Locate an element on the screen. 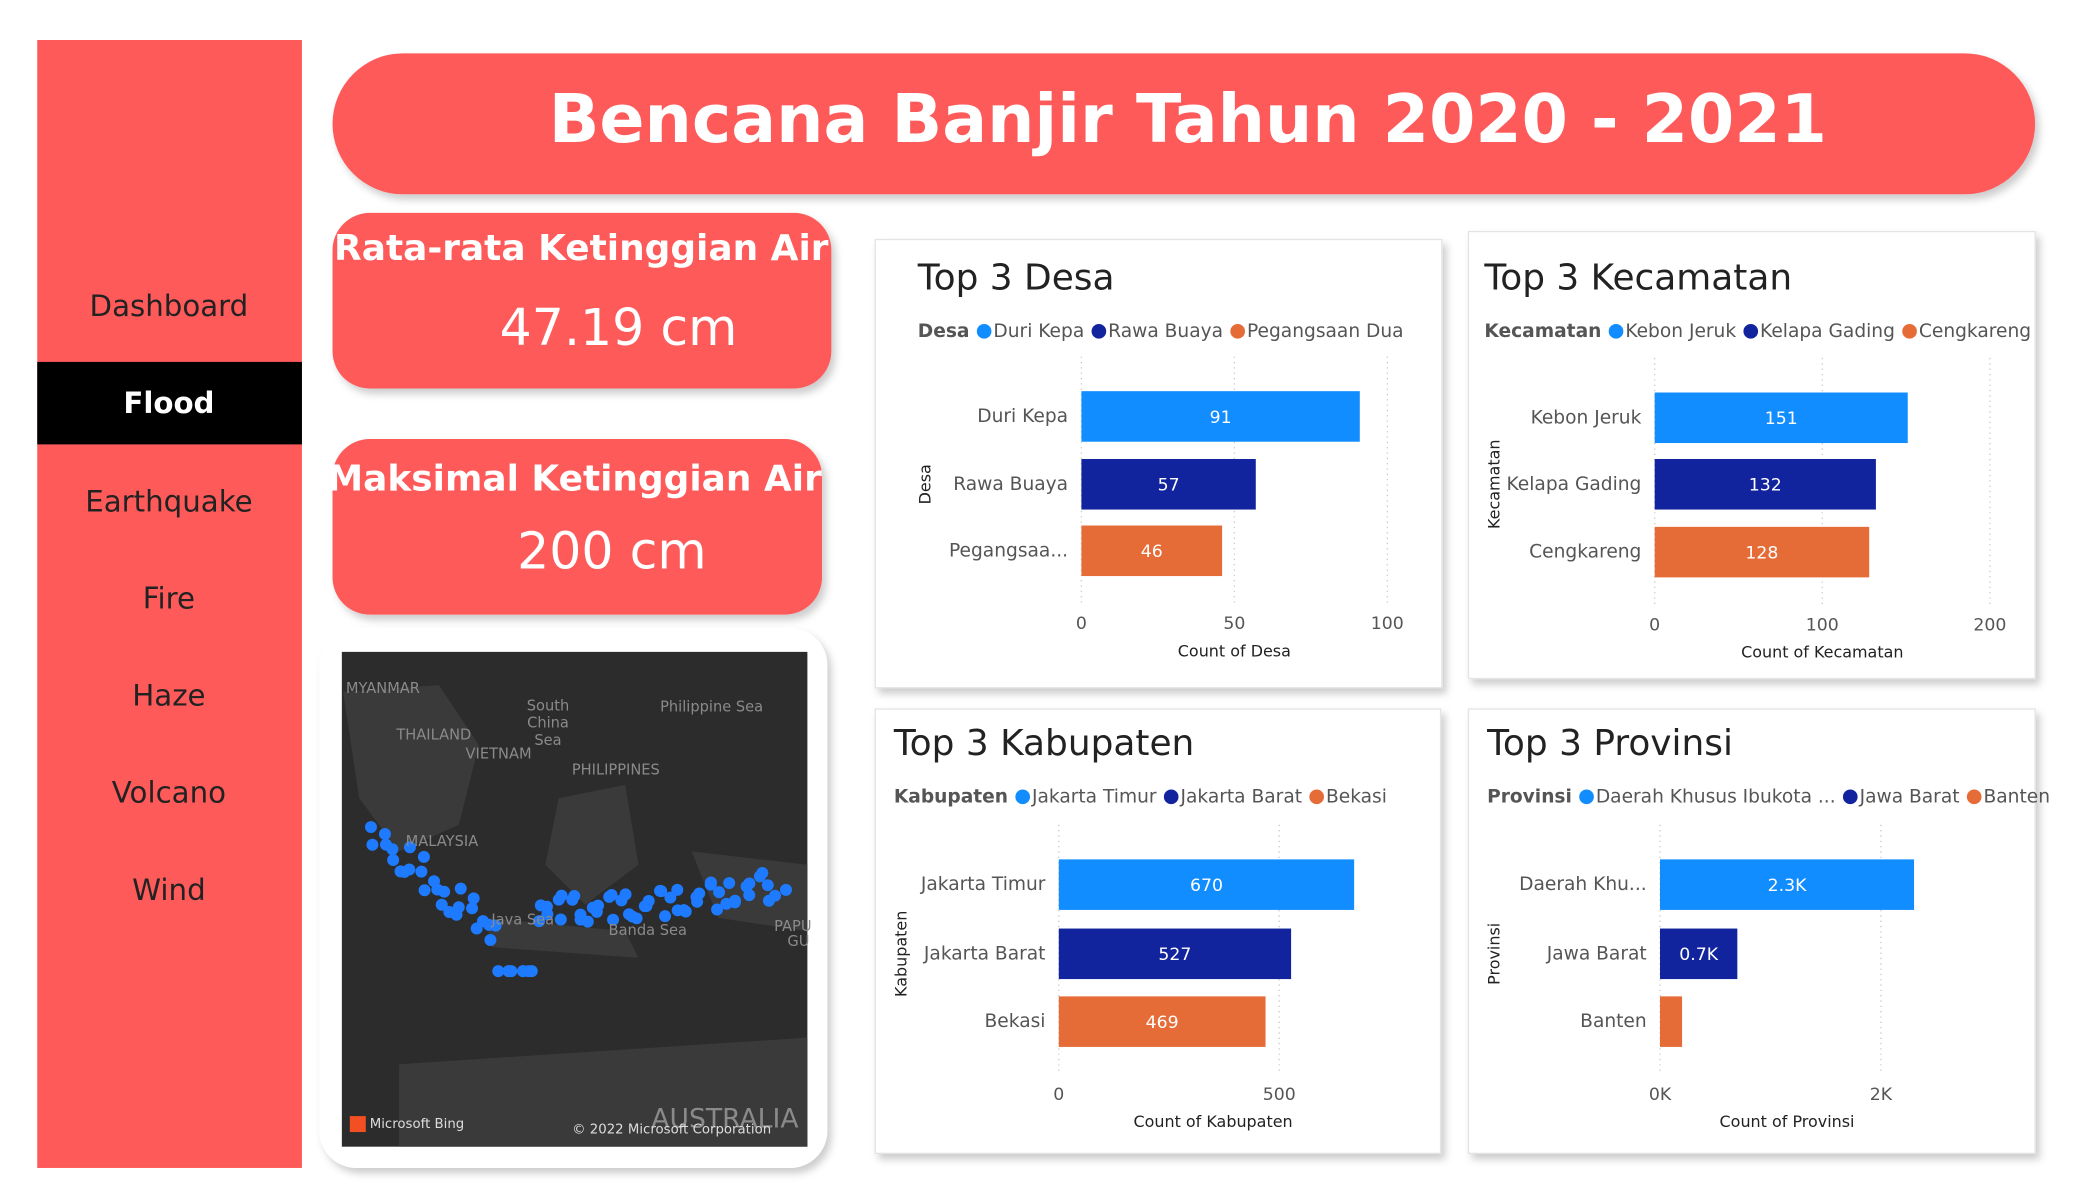 This screenshot has height=1200, width=2075. map-label: China is located at coordinates (548, 723).